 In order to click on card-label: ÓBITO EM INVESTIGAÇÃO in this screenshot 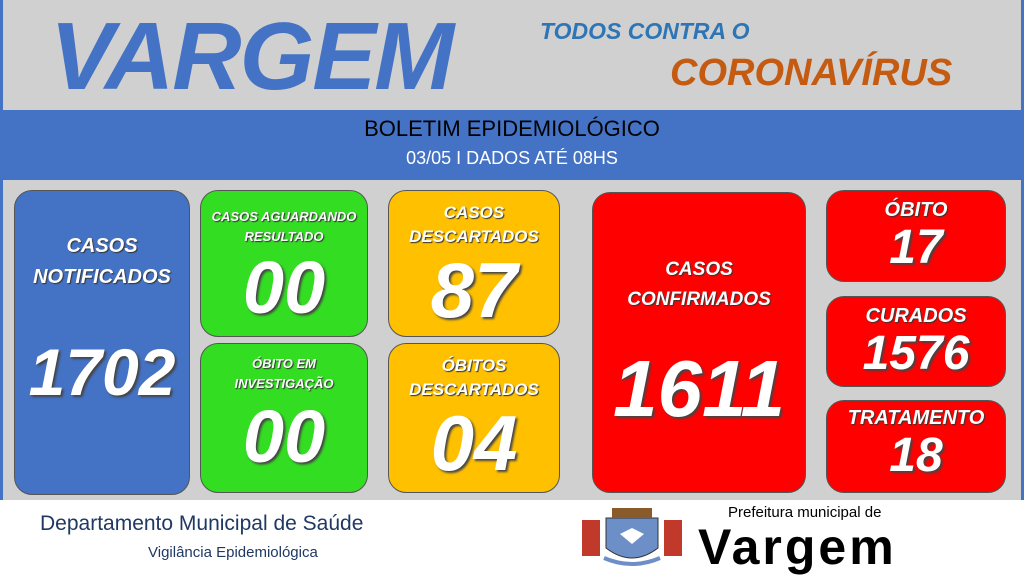, I will do `click(284, 373)`.